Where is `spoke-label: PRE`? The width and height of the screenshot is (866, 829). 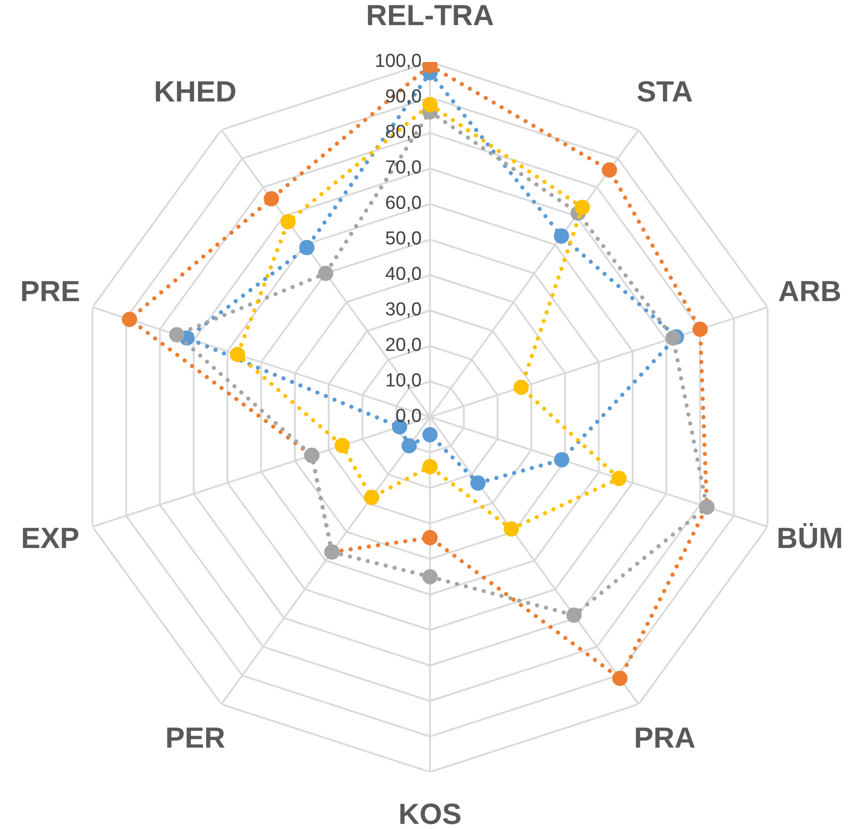
spoke-label: PRE is located at coordinates (51, 291).